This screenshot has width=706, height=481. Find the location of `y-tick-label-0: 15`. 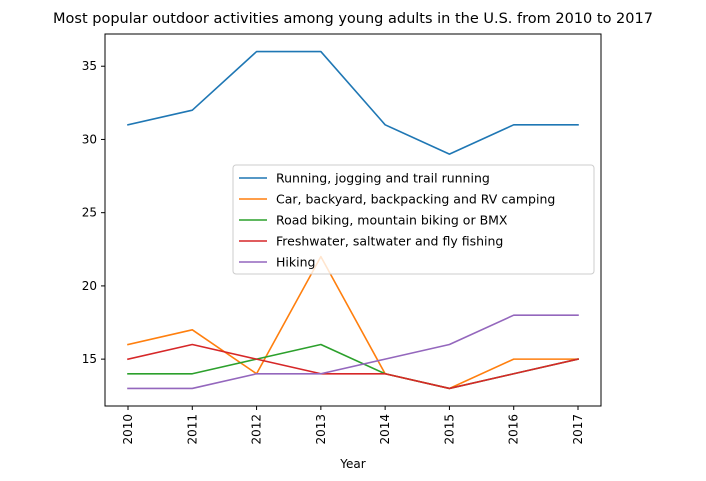

y-tick-label-0: 15 is located at coordinates (89, 359).